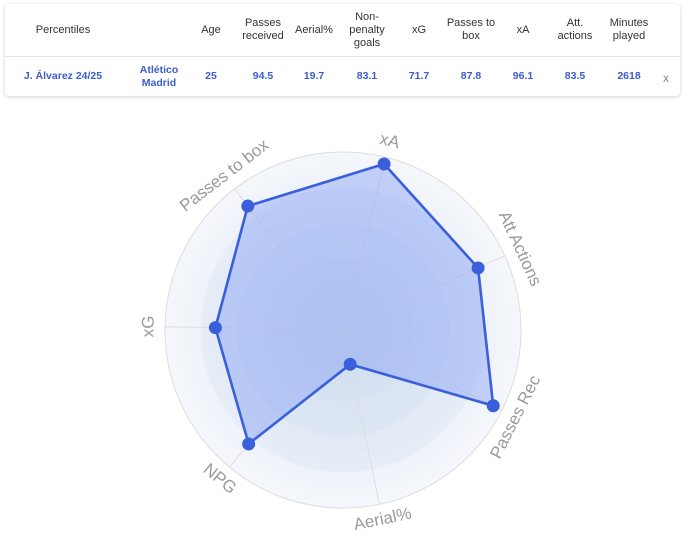  I want to click on header-aerial: Aerial%, so click(314, 29).